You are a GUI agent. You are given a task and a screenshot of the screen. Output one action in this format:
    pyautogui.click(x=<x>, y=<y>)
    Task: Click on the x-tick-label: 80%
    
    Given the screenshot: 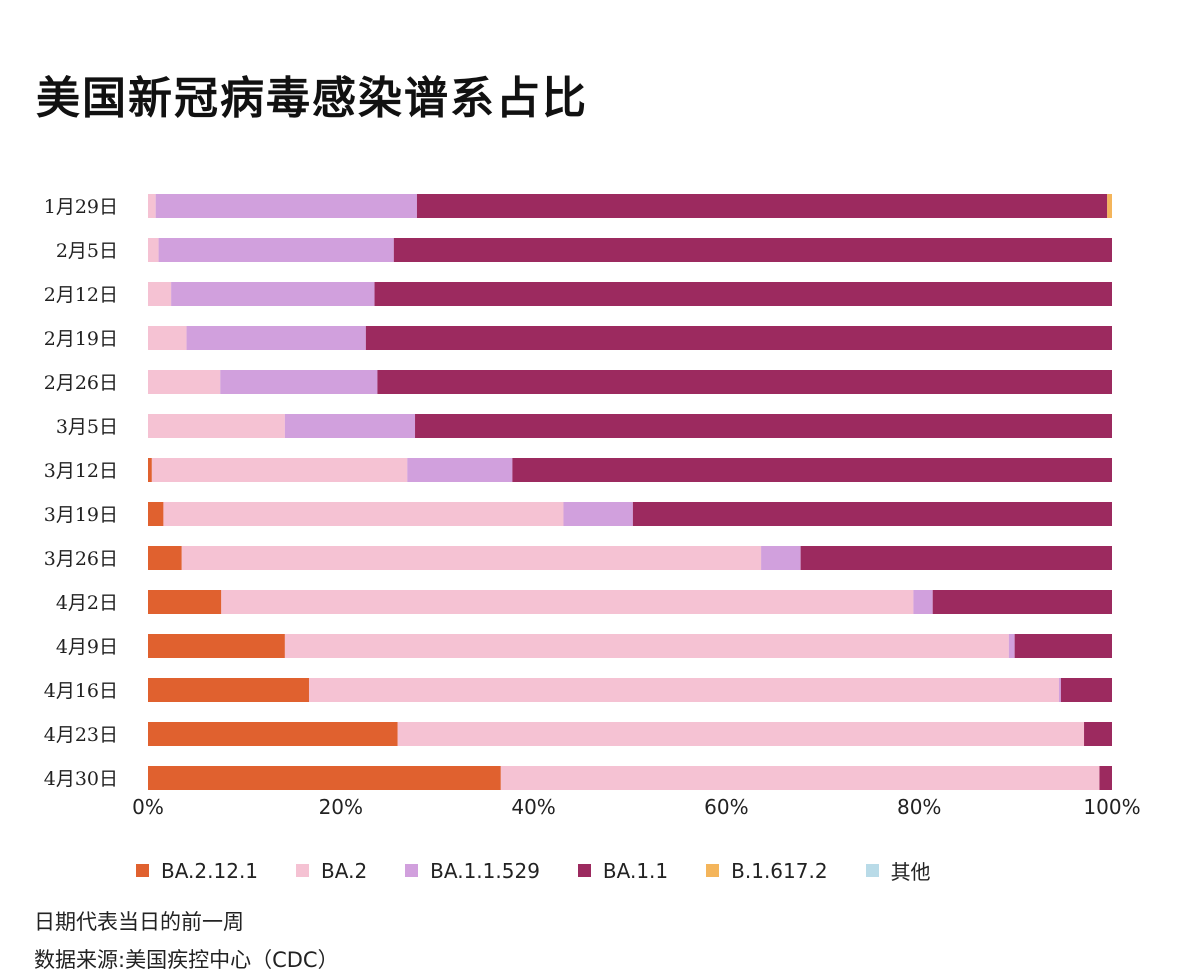 What is the action you would take?
    pyautogui.click(x=919, y=807)
    